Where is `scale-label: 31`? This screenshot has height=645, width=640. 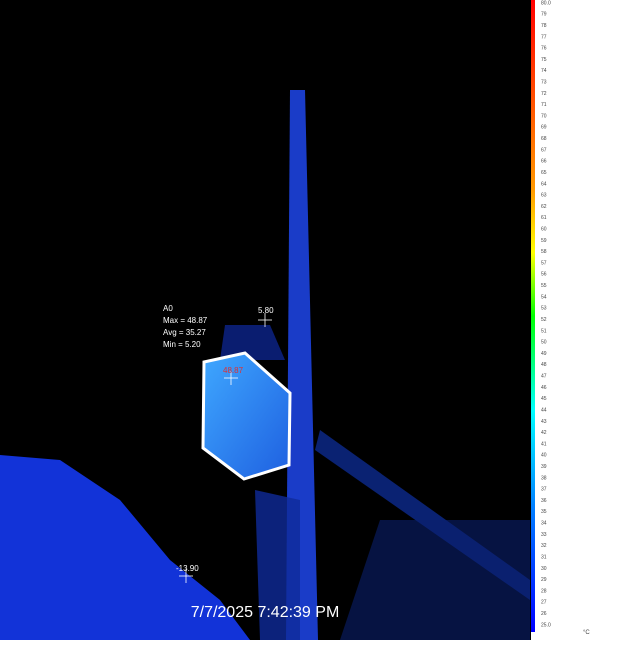 scale-label: 31 is located at coordinates (544, 557).